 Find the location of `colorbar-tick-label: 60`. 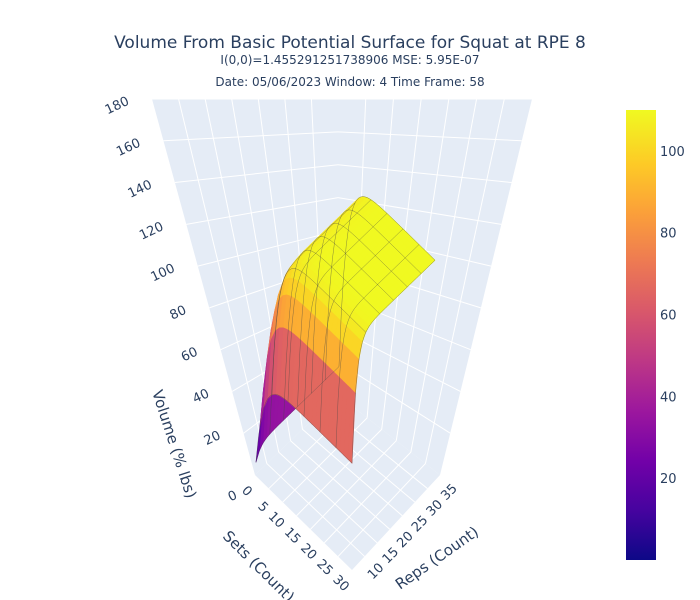

colorbar-tick-label: 60 is located at coordinates (668, 316).